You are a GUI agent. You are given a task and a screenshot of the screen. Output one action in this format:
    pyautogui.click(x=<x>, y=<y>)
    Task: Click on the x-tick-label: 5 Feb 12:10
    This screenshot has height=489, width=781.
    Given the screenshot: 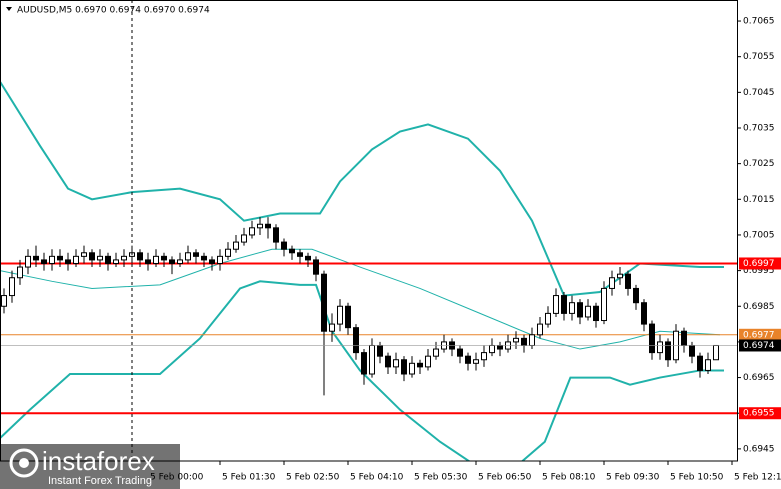 What is the action you would take?
    pyautogui.click(x=757, y=478)
    